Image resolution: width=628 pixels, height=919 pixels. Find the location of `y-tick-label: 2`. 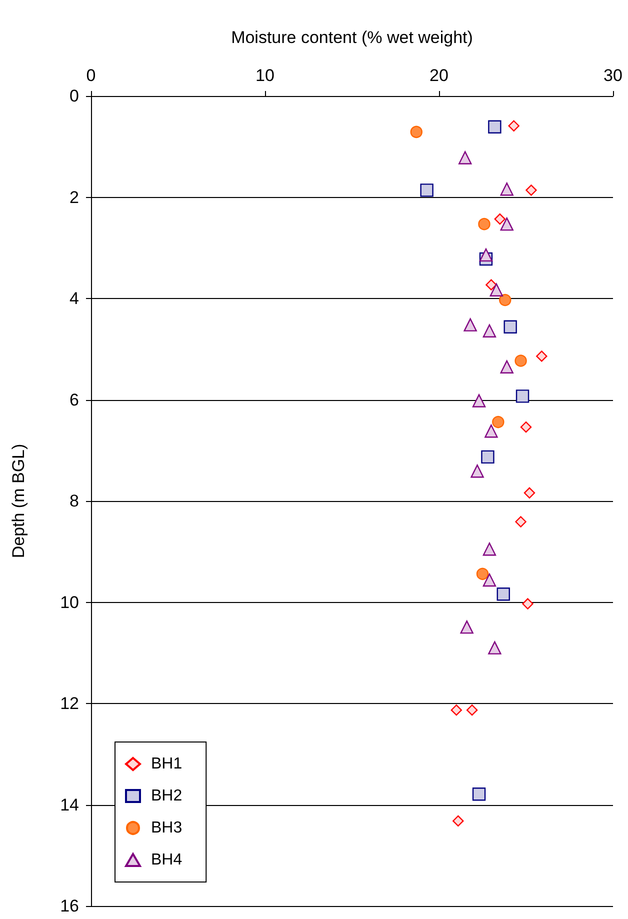

y-tick-label: 2 is located at coordinates (74, 197).